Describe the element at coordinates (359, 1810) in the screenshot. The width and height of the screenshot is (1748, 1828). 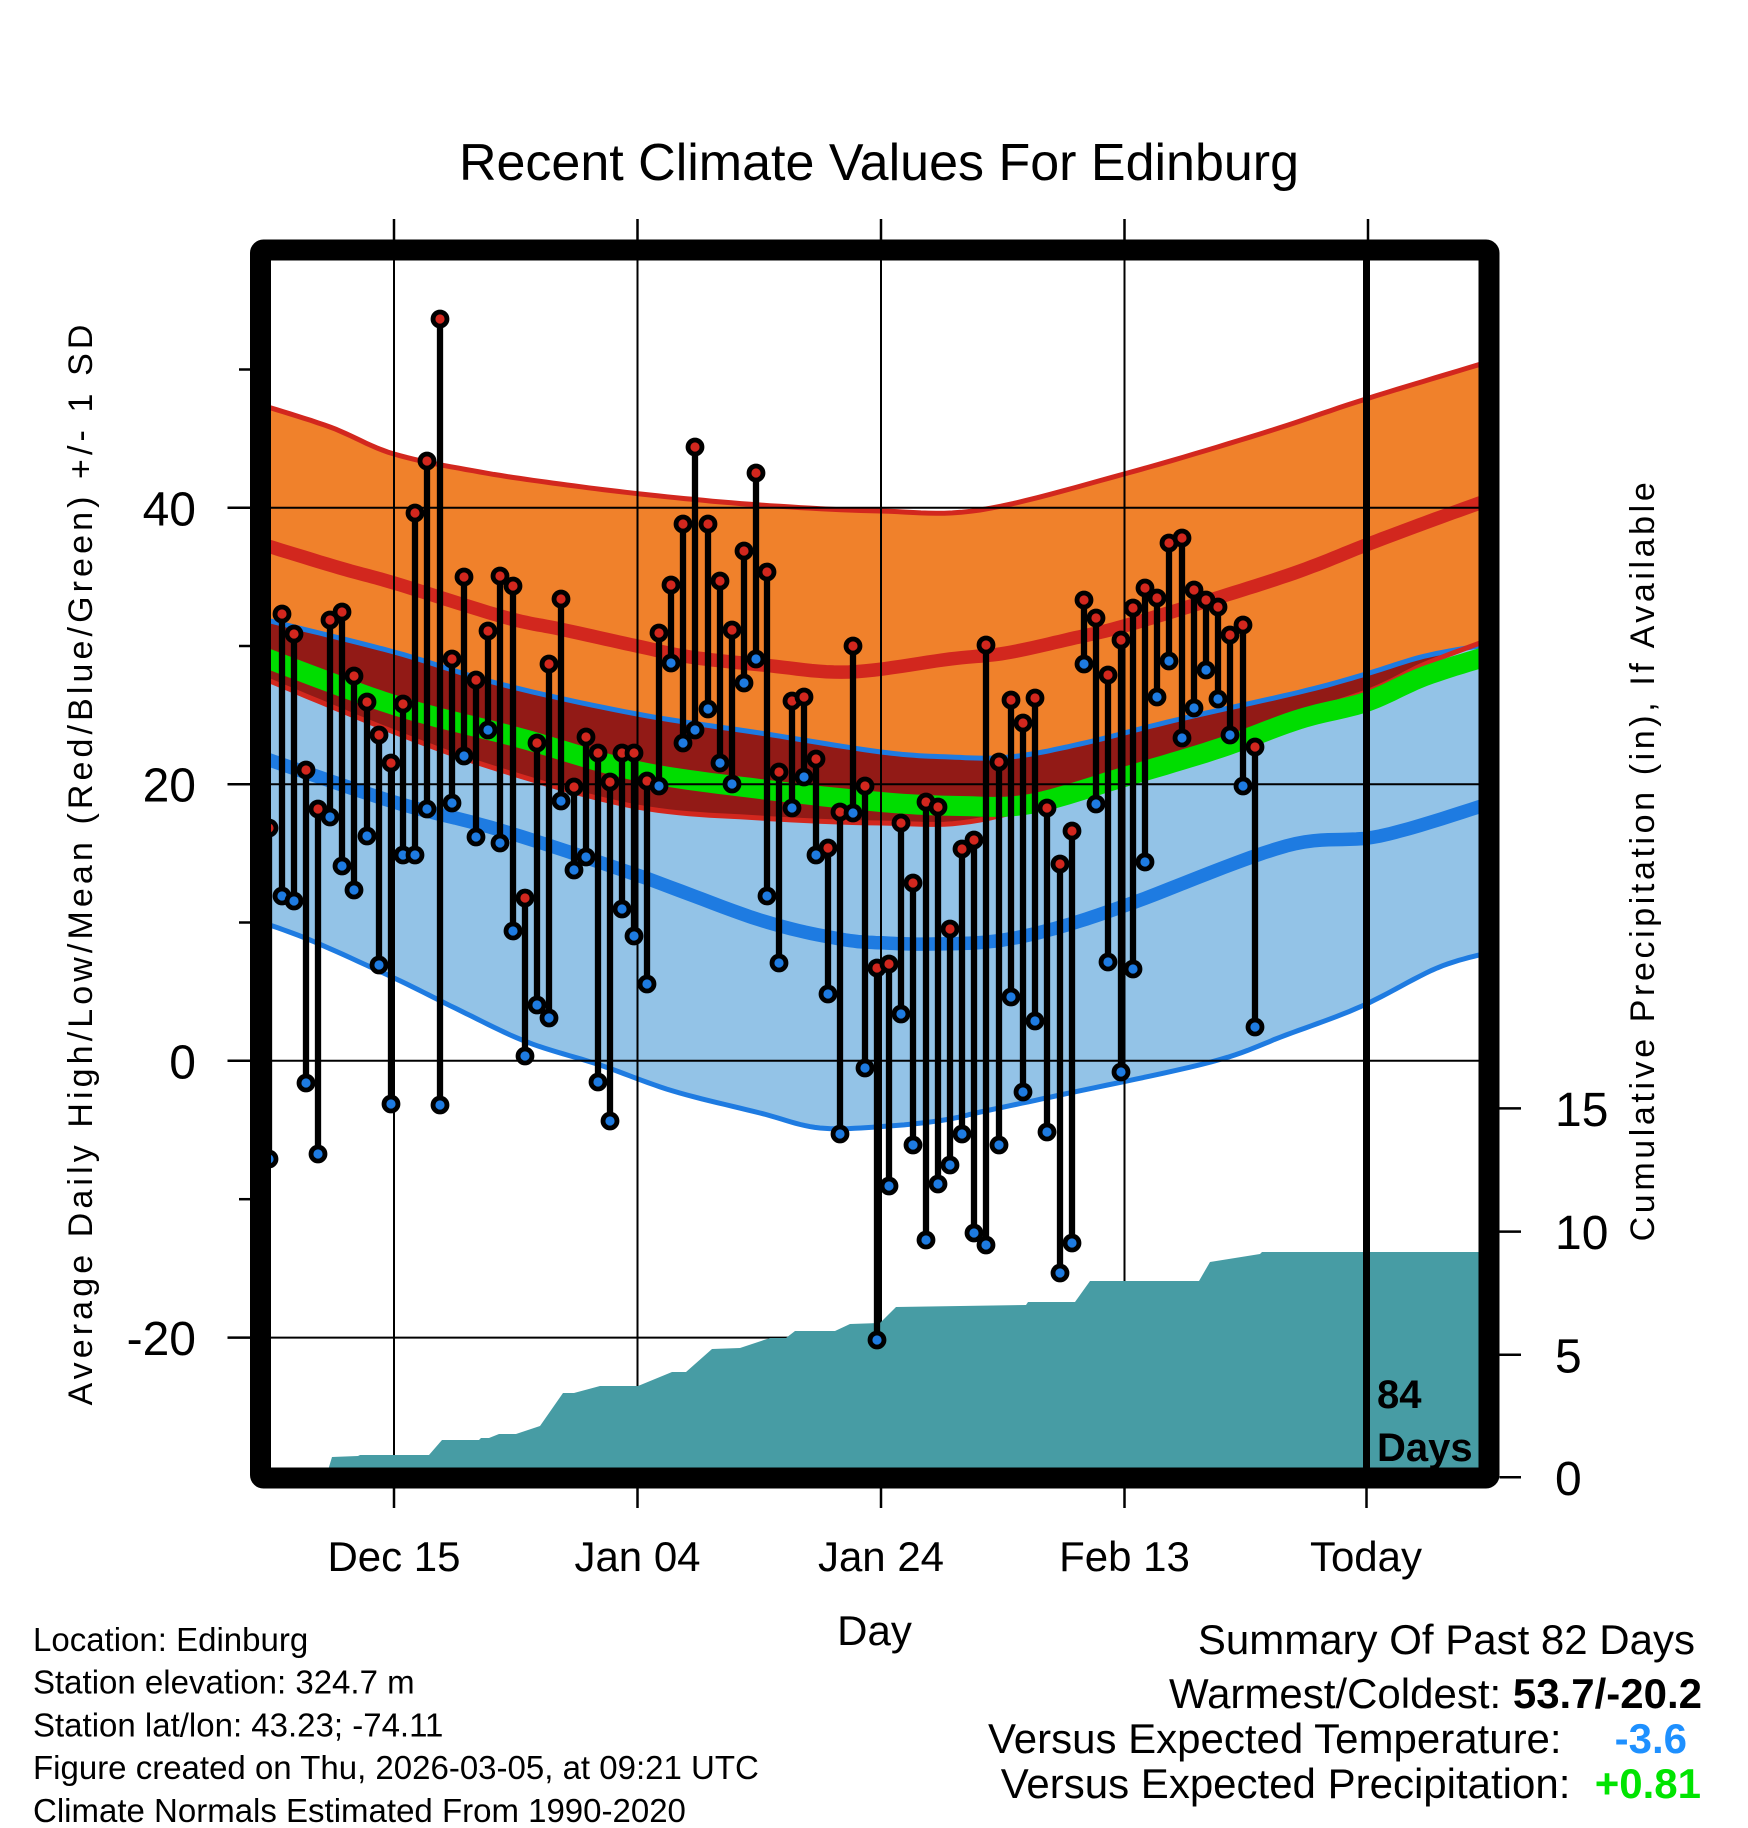
I see `svg-text:Climate Normals Estimated From: Climate Normals Estimated From 1990-2020` at that location.